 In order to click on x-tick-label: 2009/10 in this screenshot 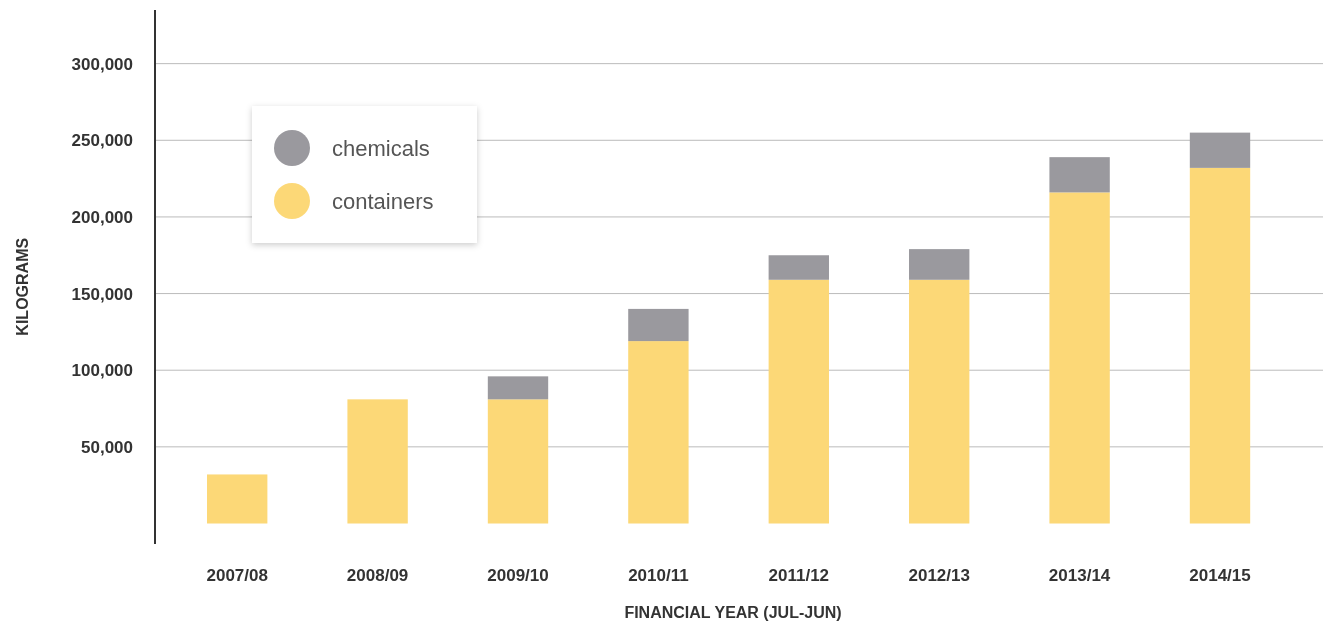, I will do `click(518, 575)`.